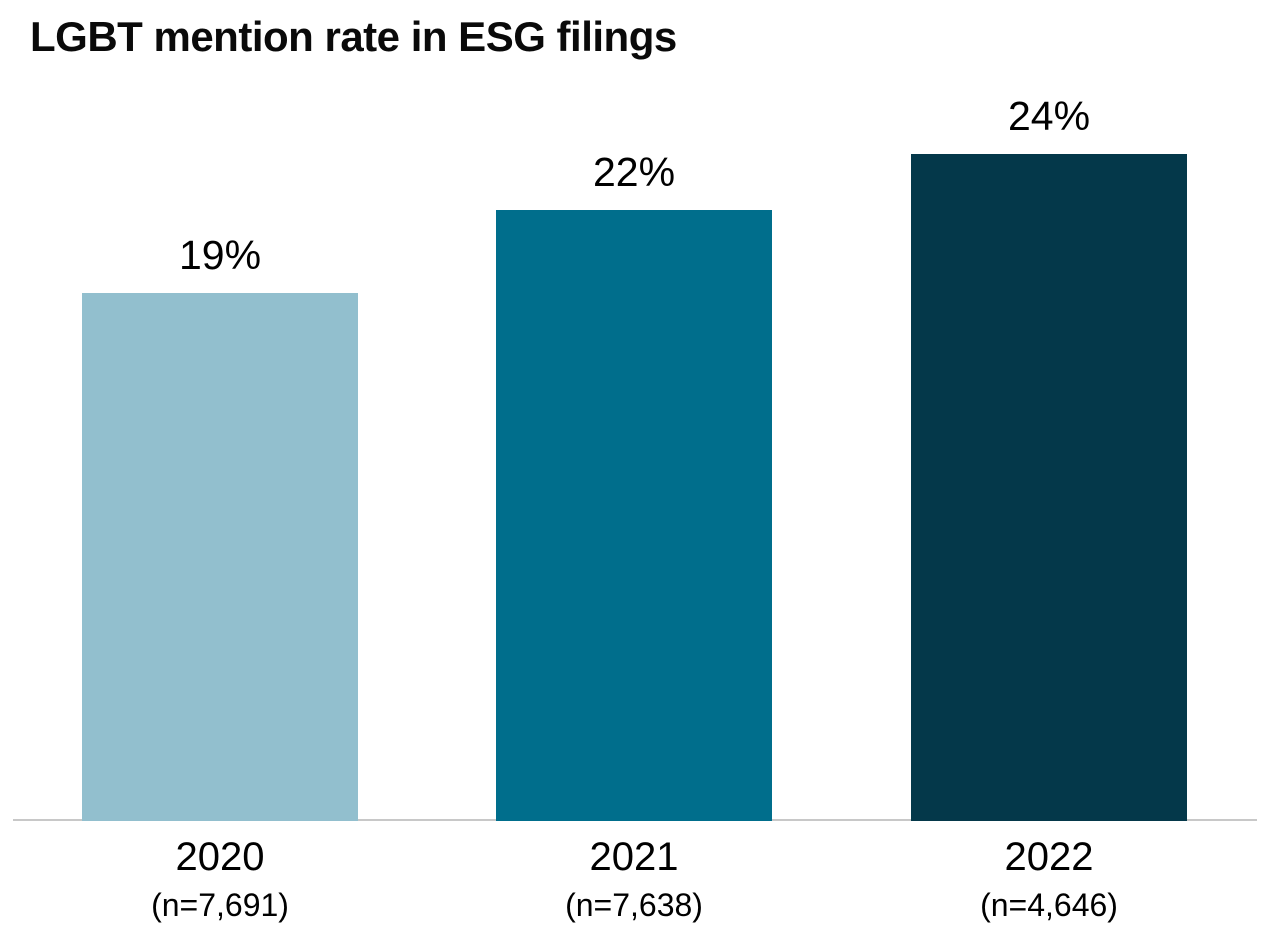  I want to click on x-tick-label-2022: 2022, so click(1049, 857).